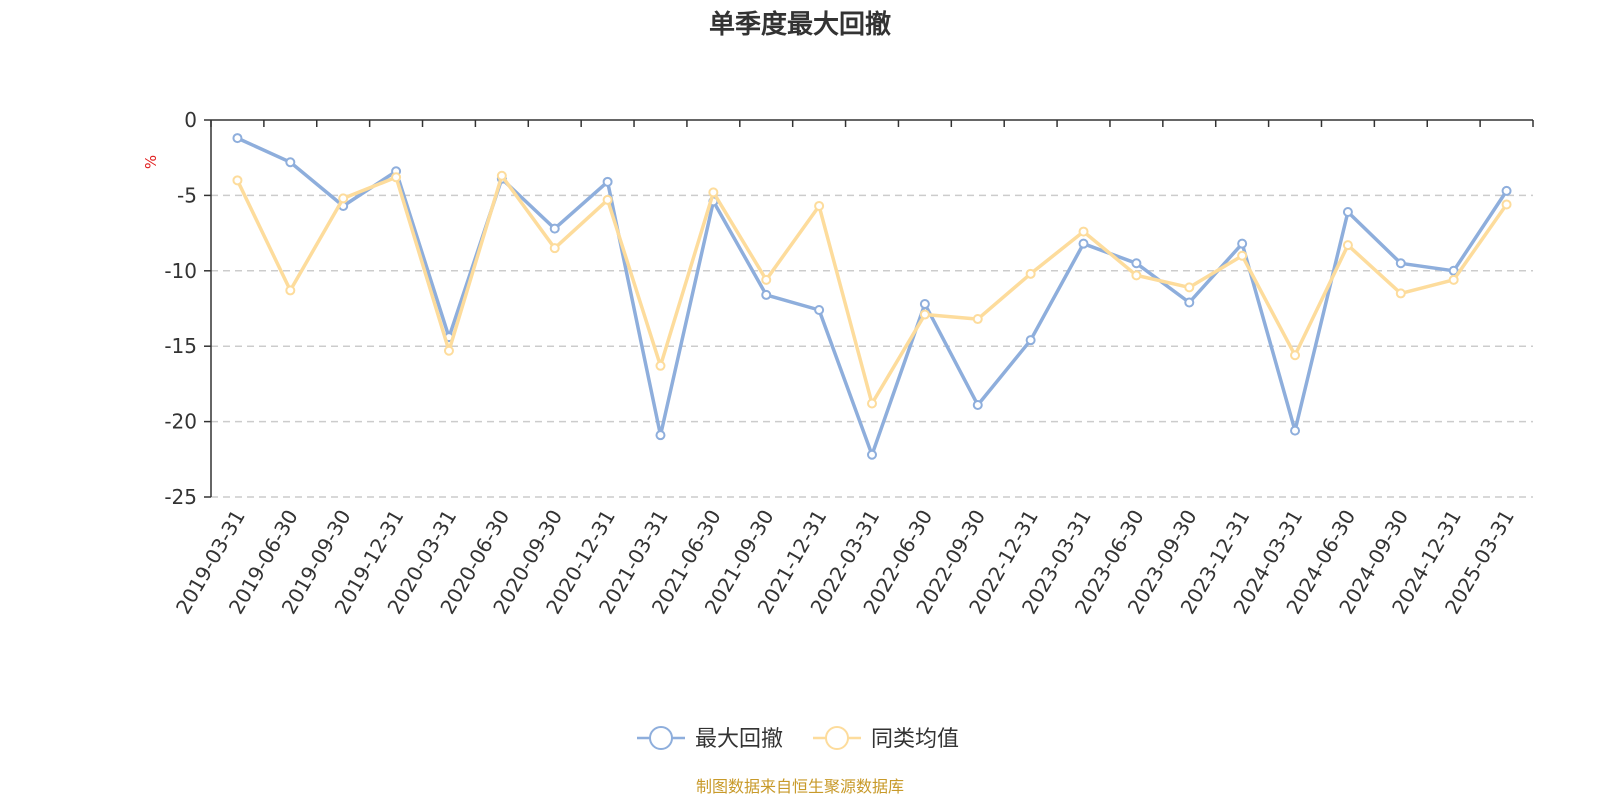  What do you see at coordinates (800, 786) in the screenshot?
I see `data-source-note: 制图数据来自恒生聚源数据库` at bounding box center [800, 786].